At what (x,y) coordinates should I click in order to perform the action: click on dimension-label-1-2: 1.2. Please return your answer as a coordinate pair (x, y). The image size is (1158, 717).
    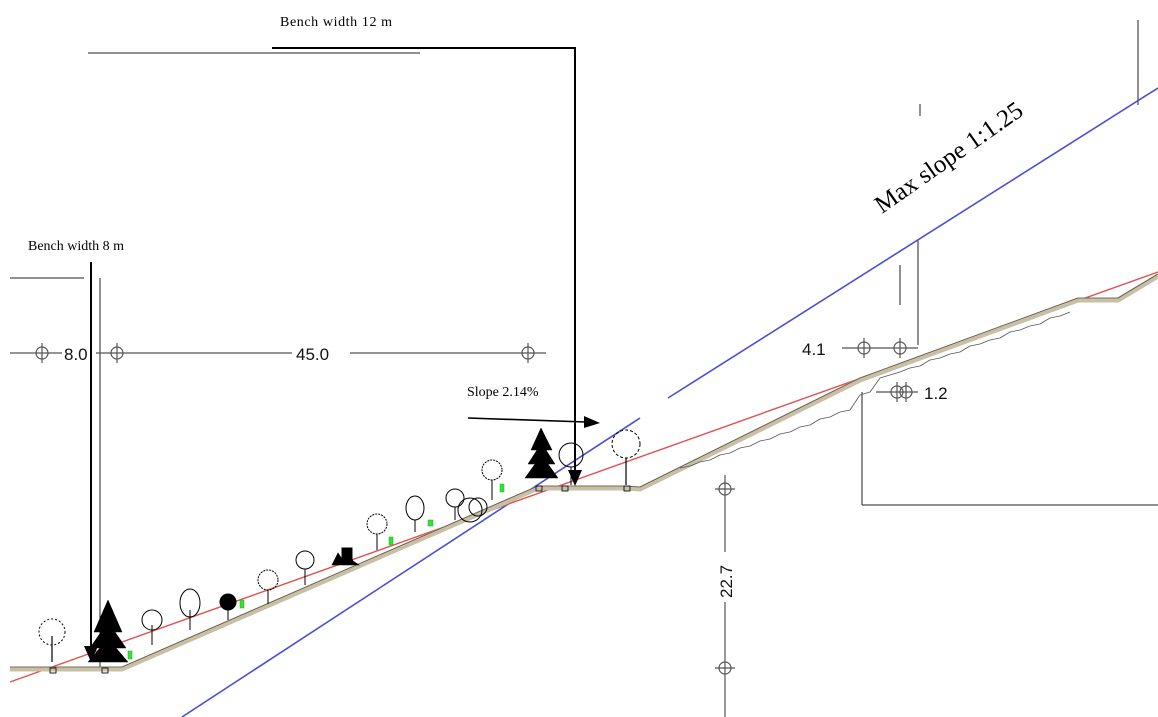
    Looking at the image, I should click on (936, 393).